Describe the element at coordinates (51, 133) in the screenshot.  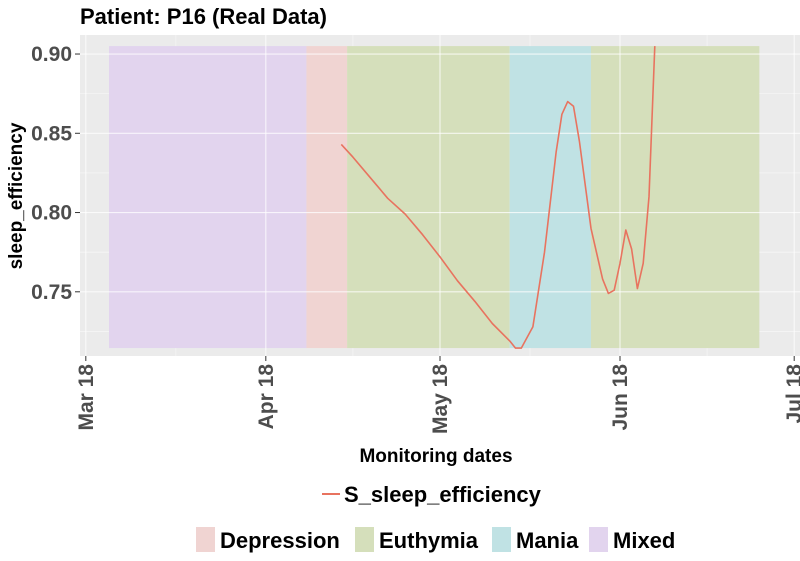
I see `y-tick-label: 0.85` at that location.